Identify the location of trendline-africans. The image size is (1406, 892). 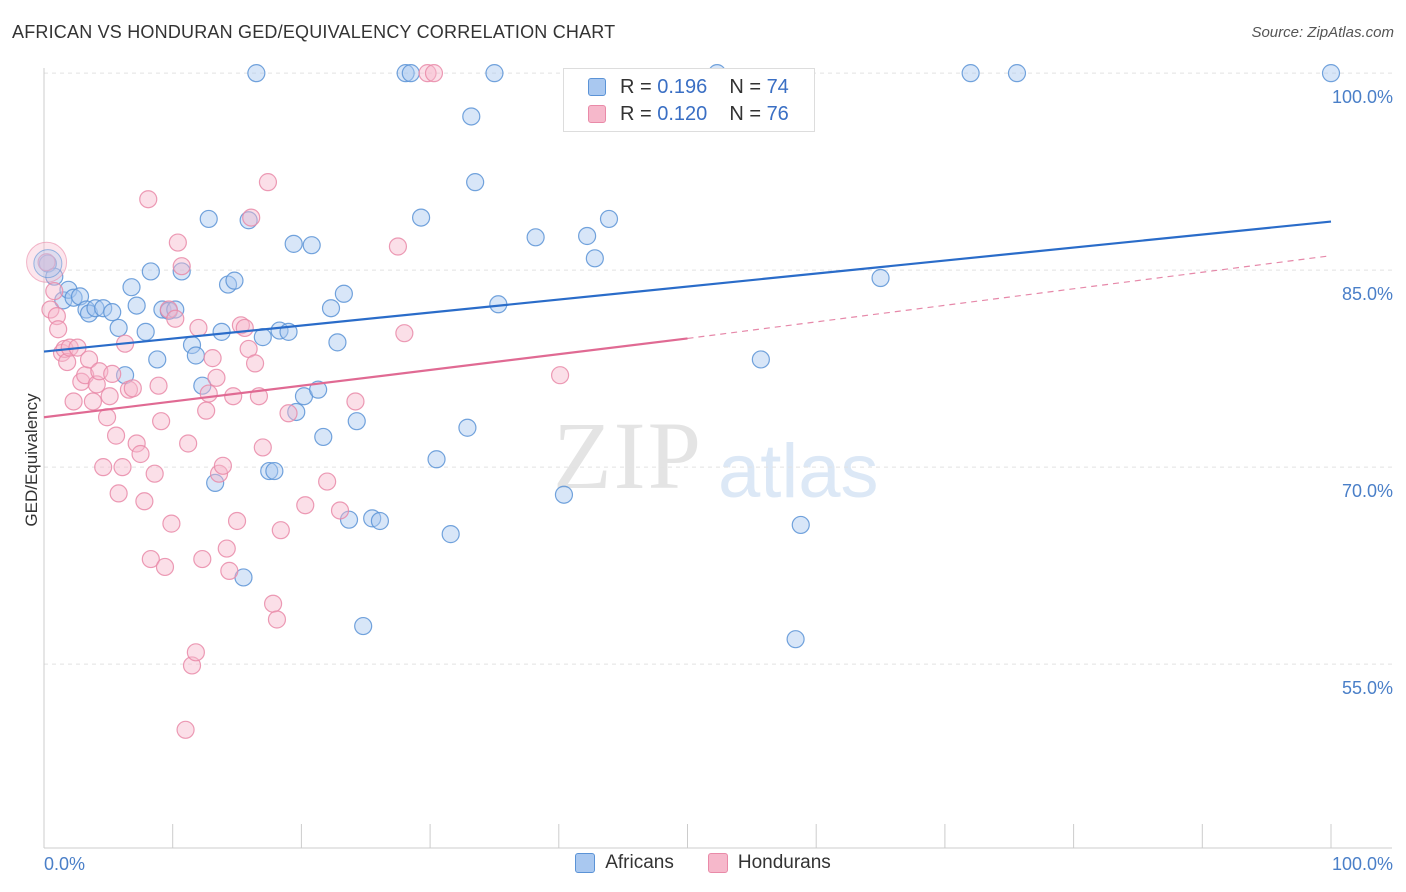
(687, 286).